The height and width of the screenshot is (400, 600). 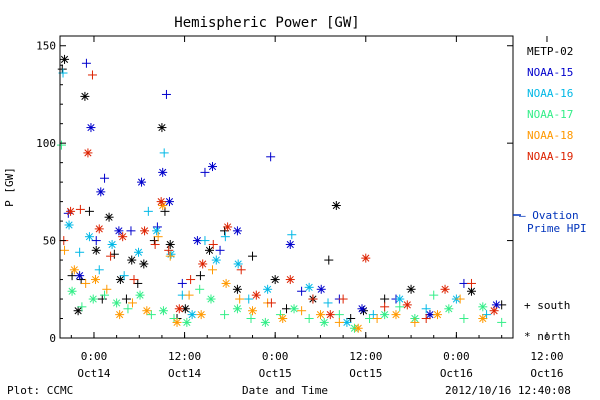 I want to click on legend-entry: NOAA-18, so click(x=550, y=135).